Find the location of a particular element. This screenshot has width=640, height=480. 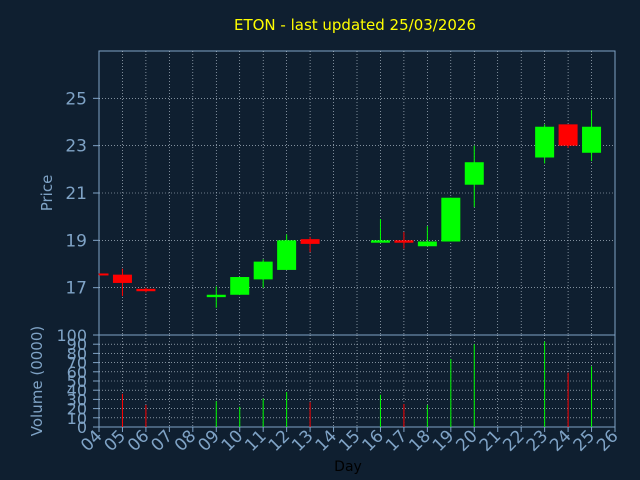

price-y-tick-label: 17 is located at coordinates (76, 289).